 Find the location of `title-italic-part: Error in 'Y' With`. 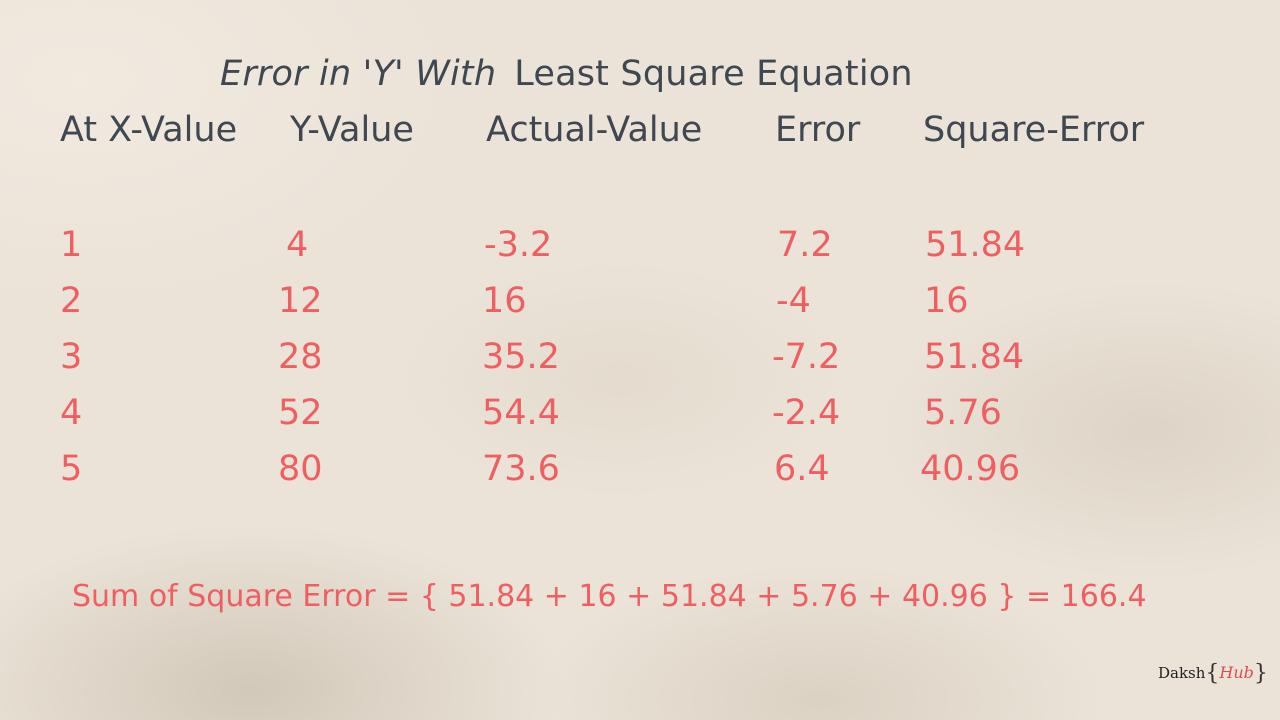

title-italic-part: Error in 'Y' With is located at coordinates (358, 74).